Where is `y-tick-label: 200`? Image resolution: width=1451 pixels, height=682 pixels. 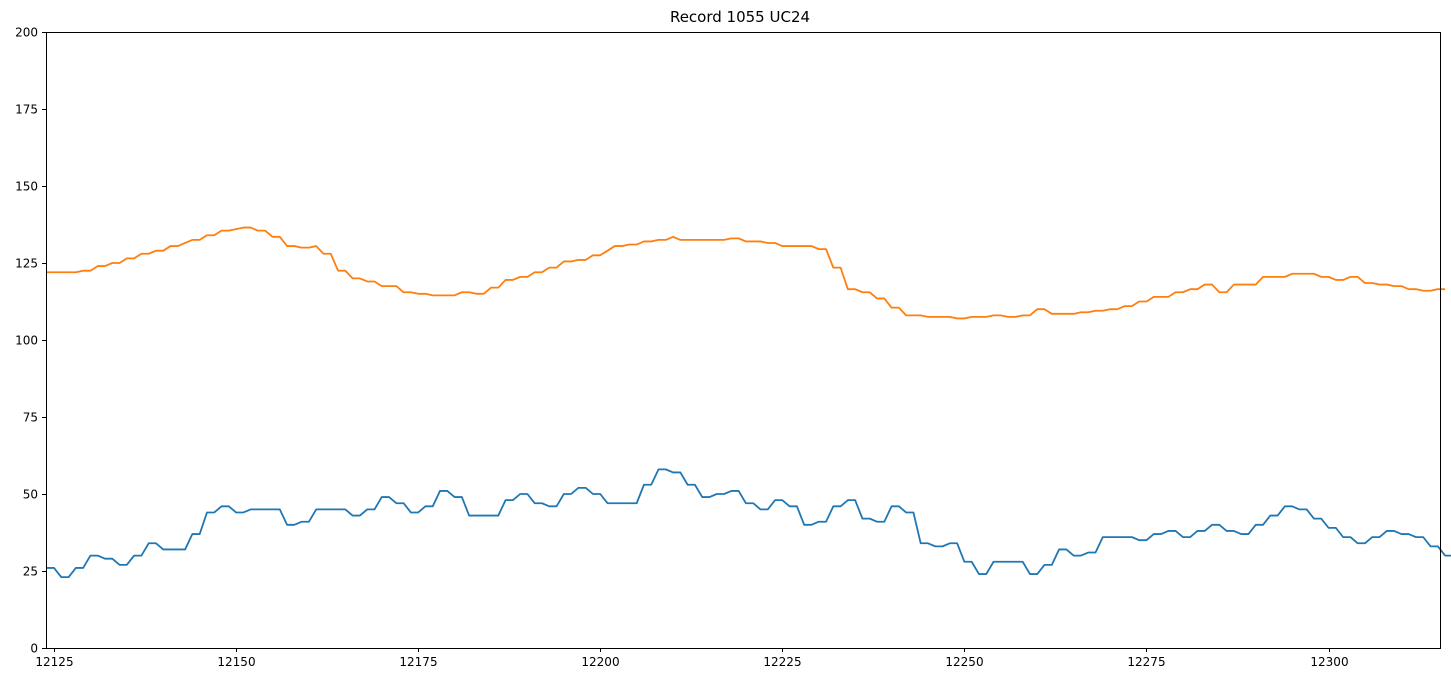 y-tick-label: 200 is located at coordinates (26, 33).